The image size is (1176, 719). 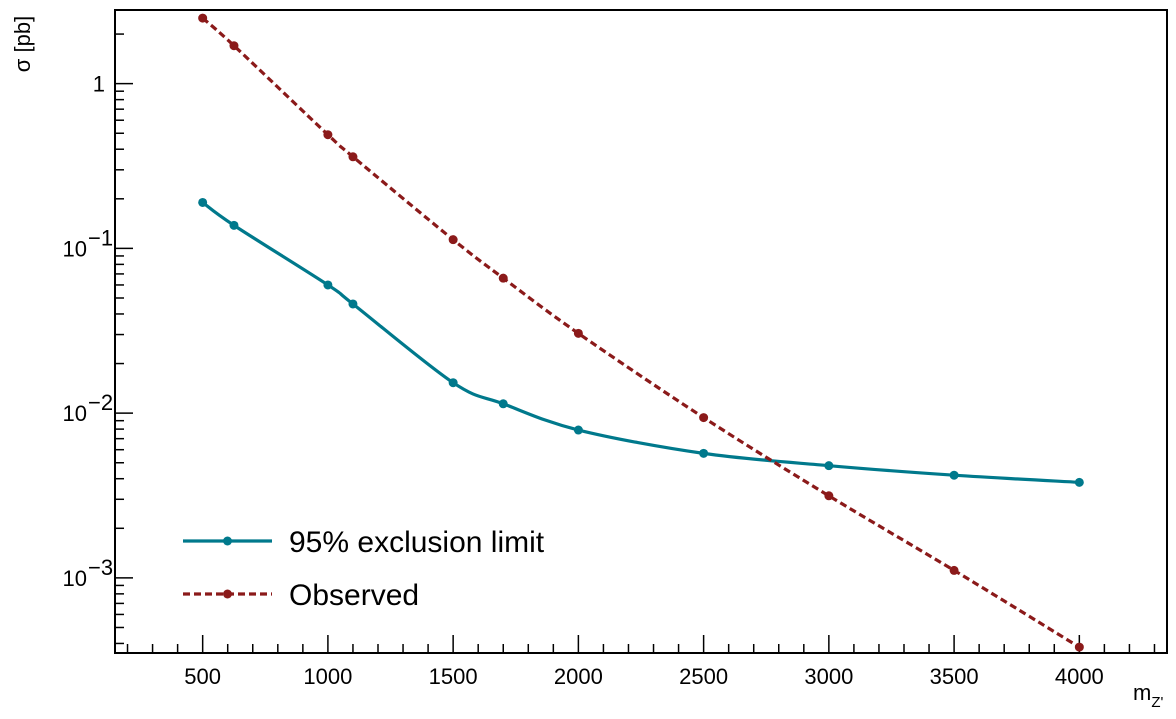 I want to click on legend-label-1: 95% exclusion limit, so click(x=417, y=542).